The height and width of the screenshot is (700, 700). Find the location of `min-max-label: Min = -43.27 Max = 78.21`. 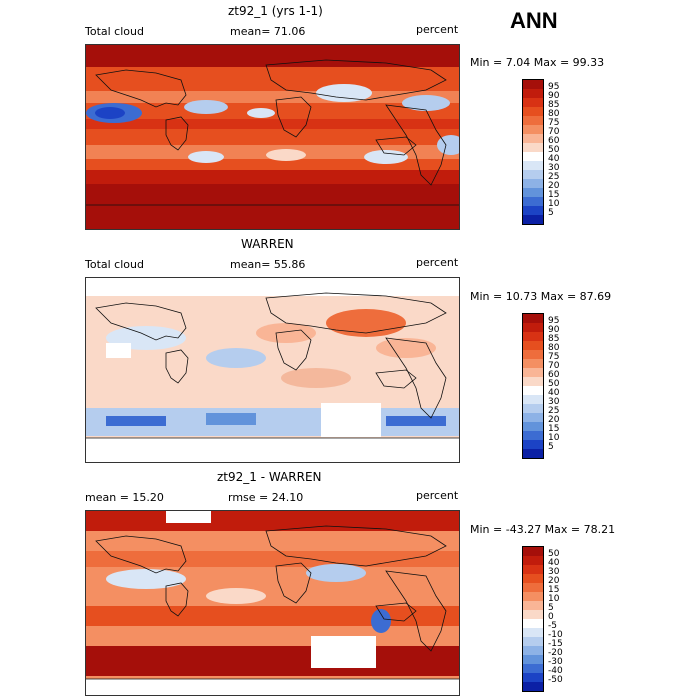

min-max-label: Min = -43.27 Max = 78.21 is located at coordinates (543, 529).